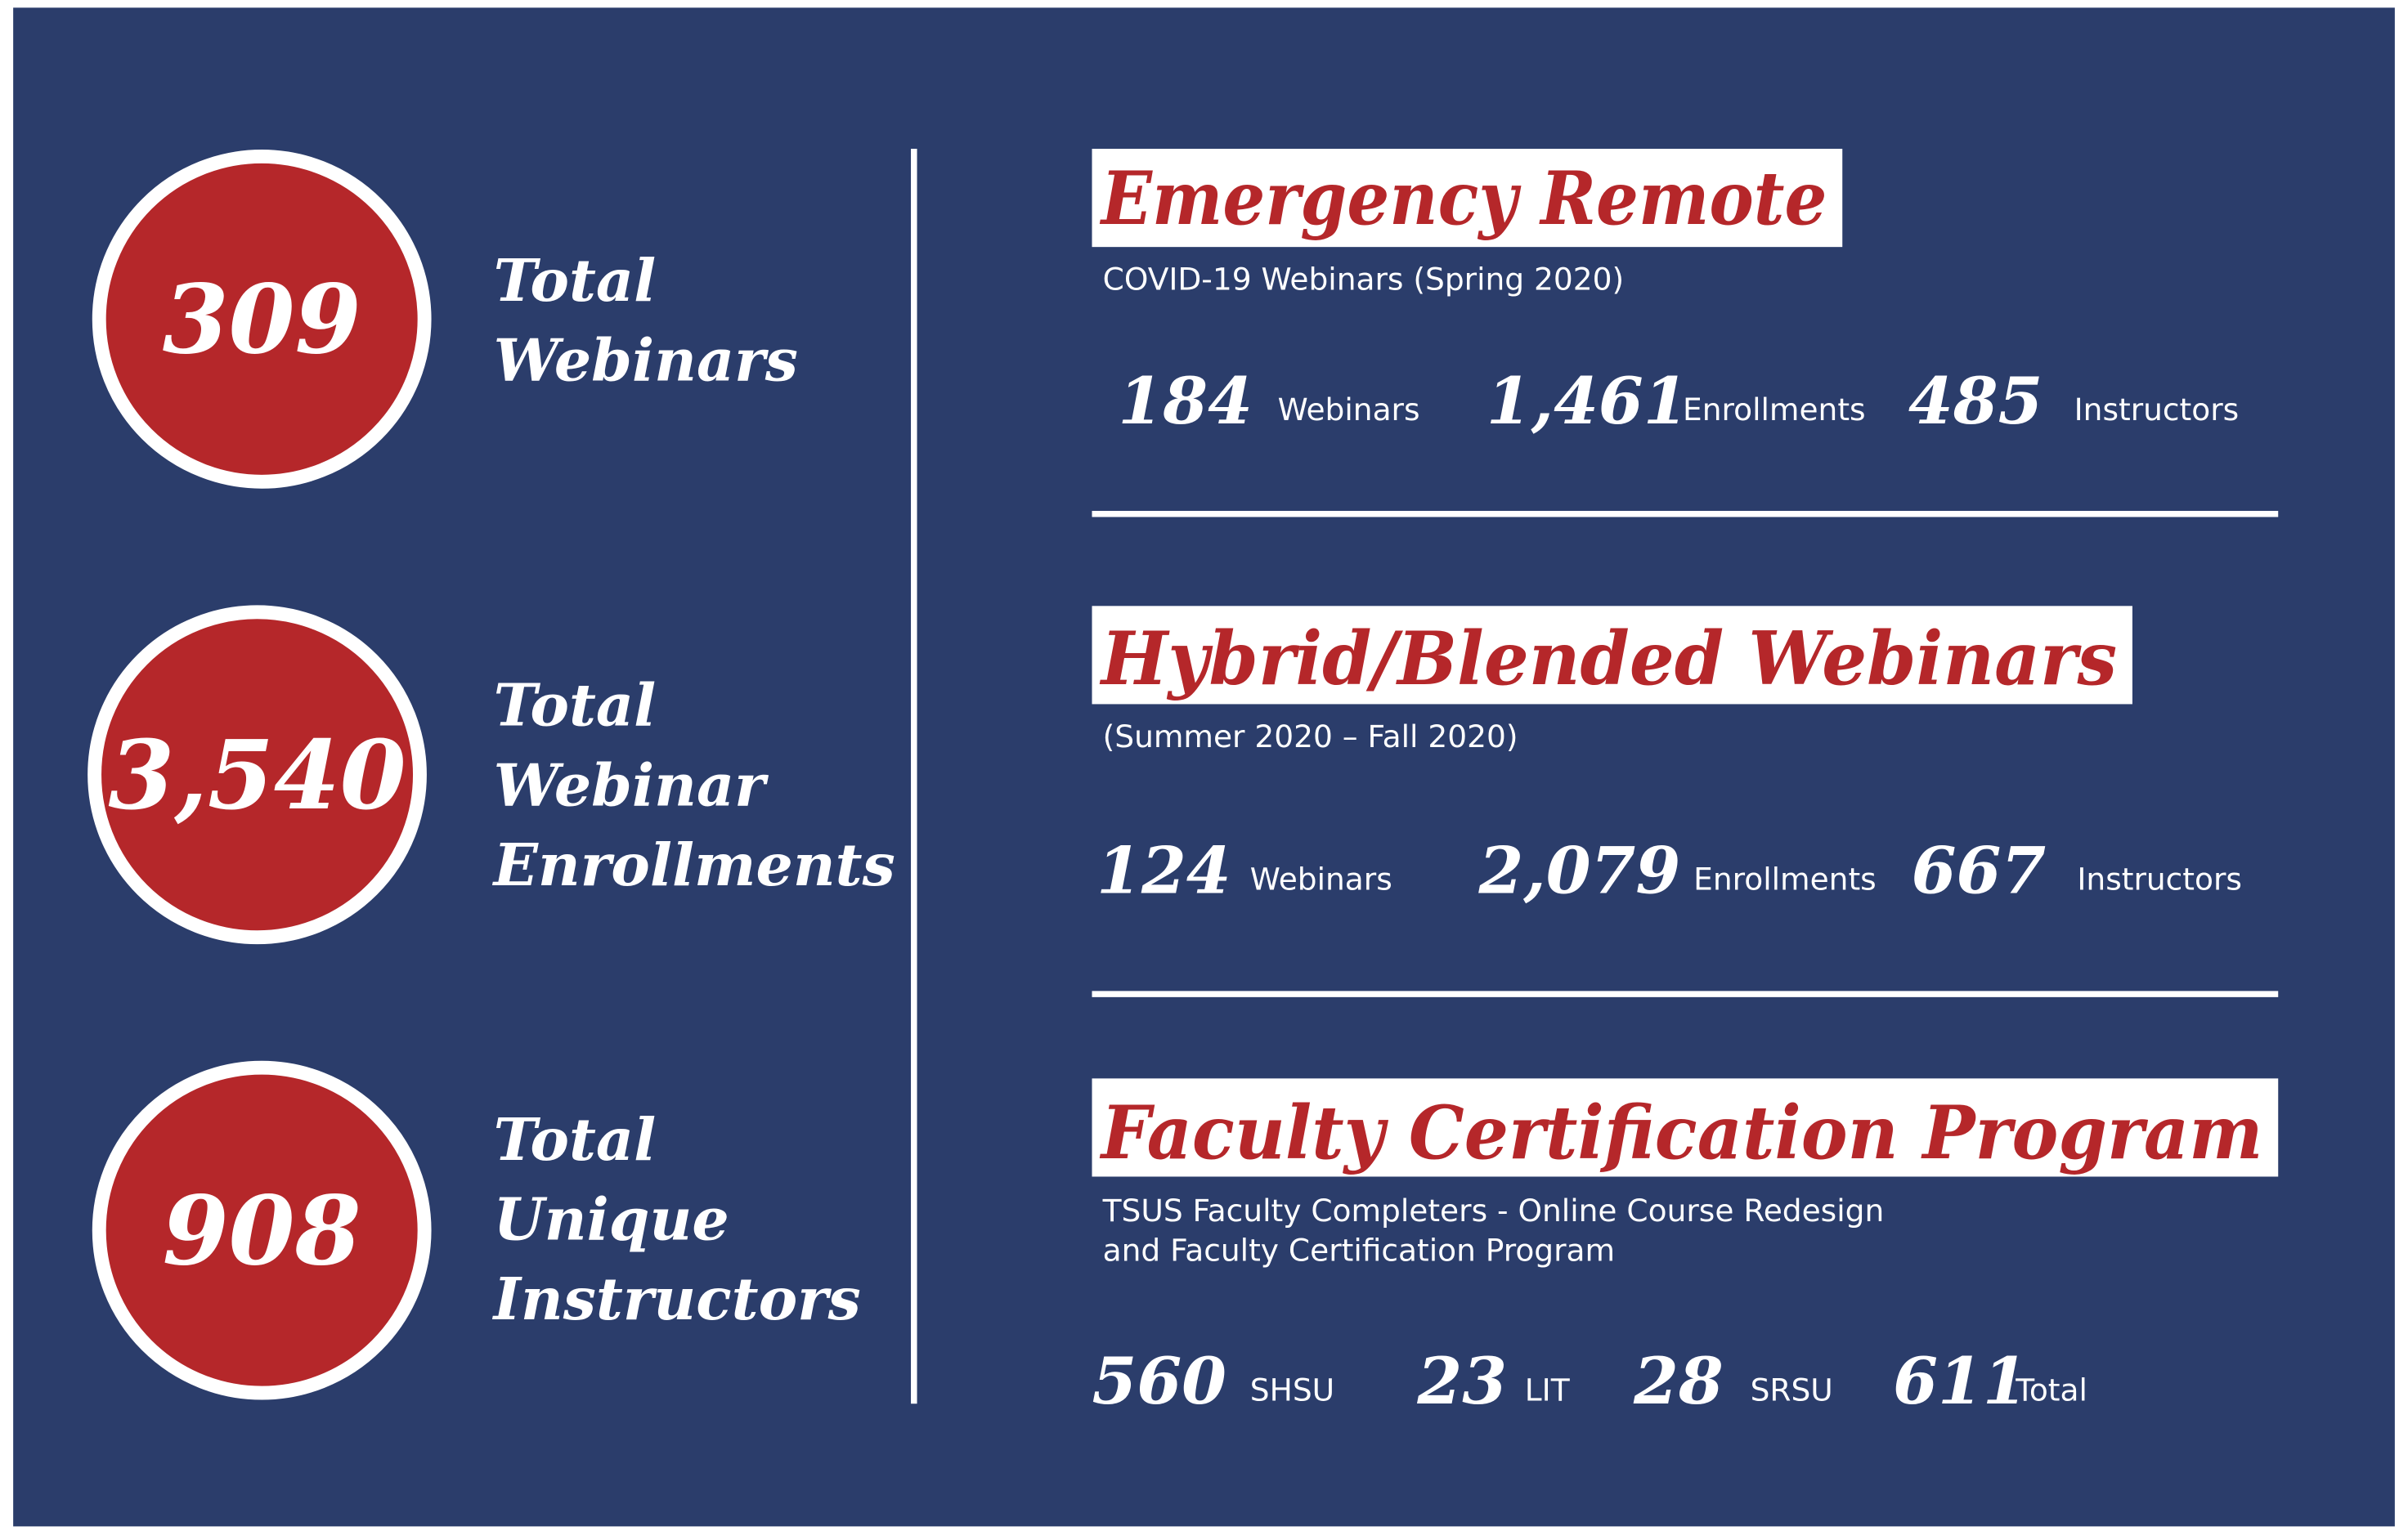 Image resolution: width=2408 pixels, height=1531 pixels. Describe the element at coordinates (1292, 1390) in the screenshot. I see `stat-label: SHSU` at that location.